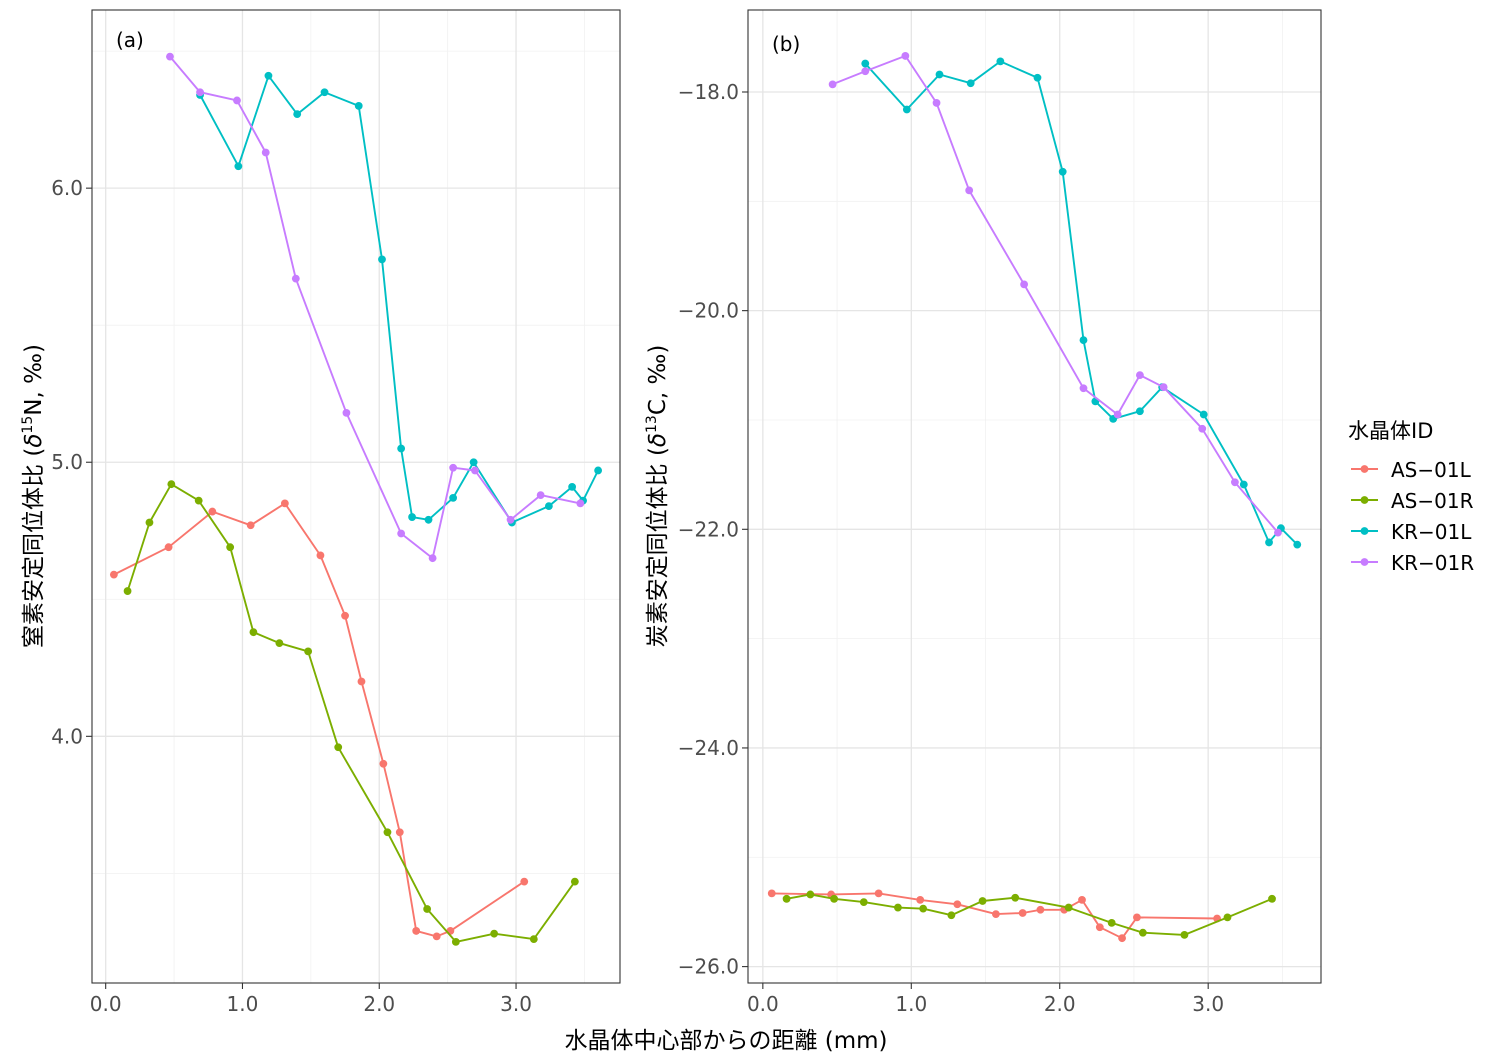 The width and height of the screenshot is (1500, 1058). I want to click on series-as-01r, so click(351, 713).